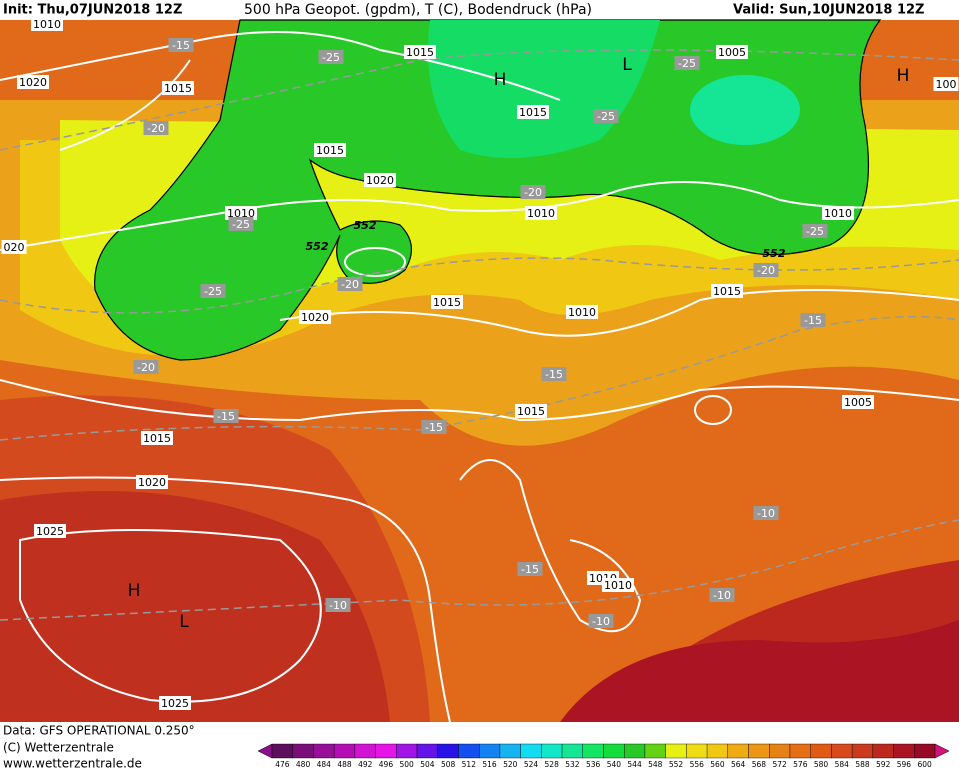 The image size is (959, 770). What do you see at coordinates (904, 764) in the screenshot?
I see `legend-value: 596` at bounding box center [904, 764].